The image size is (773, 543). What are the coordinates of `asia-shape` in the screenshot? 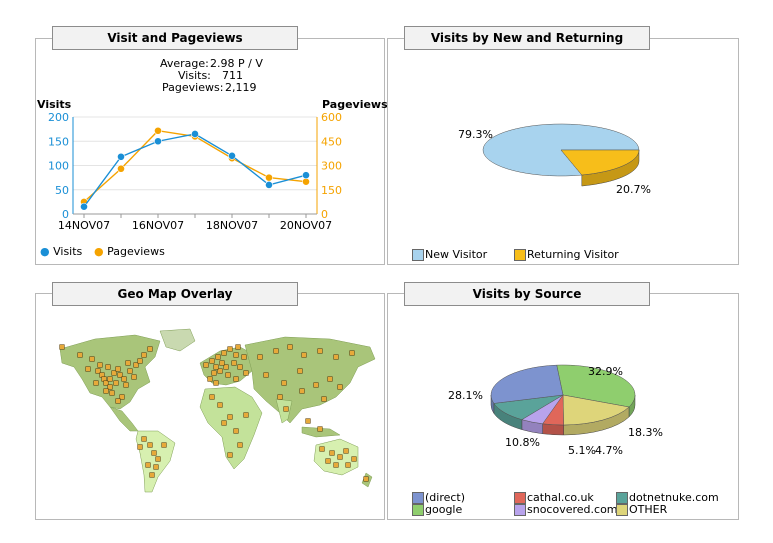 It's located at (310, 380).